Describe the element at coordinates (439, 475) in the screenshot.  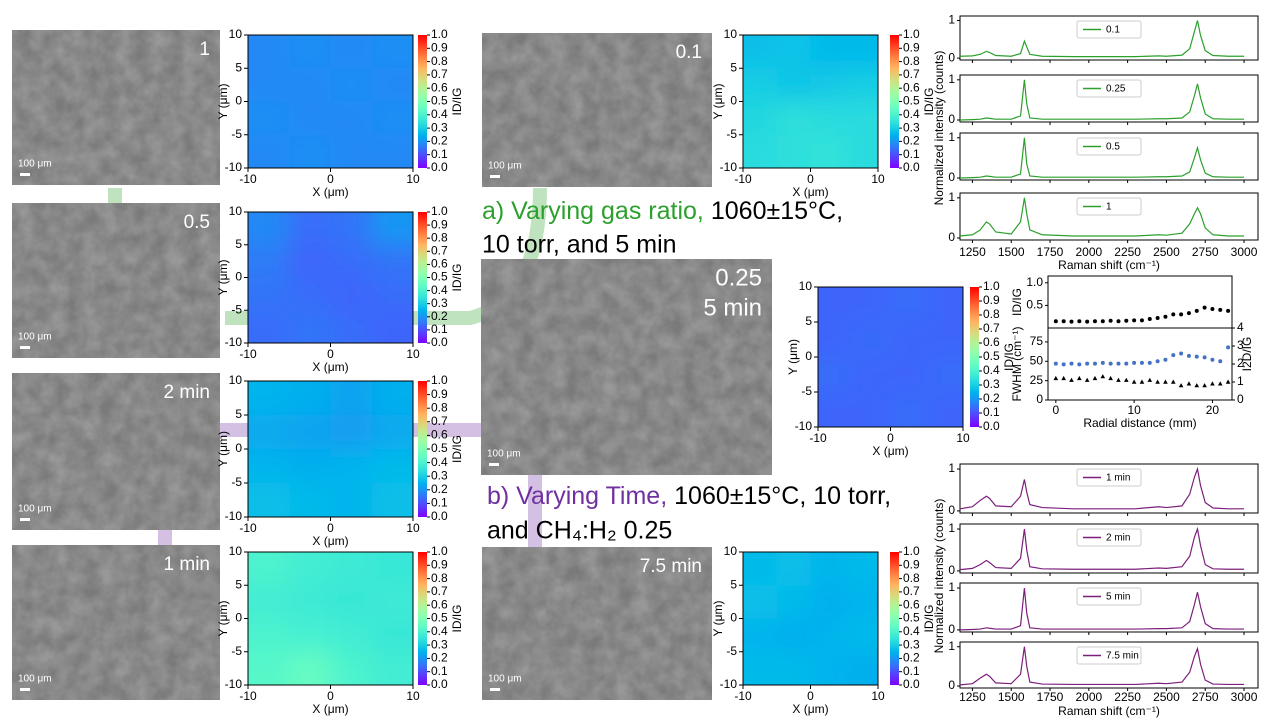
I see `colorbar-tick-label: 0.3` at that location.